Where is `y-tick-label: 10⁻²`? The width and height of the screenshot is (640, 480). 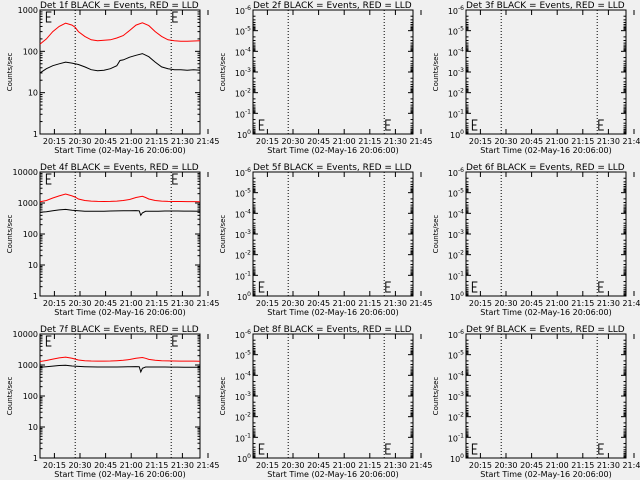
y-tick-label: 10⁻² is located at coordinates (243, 255).